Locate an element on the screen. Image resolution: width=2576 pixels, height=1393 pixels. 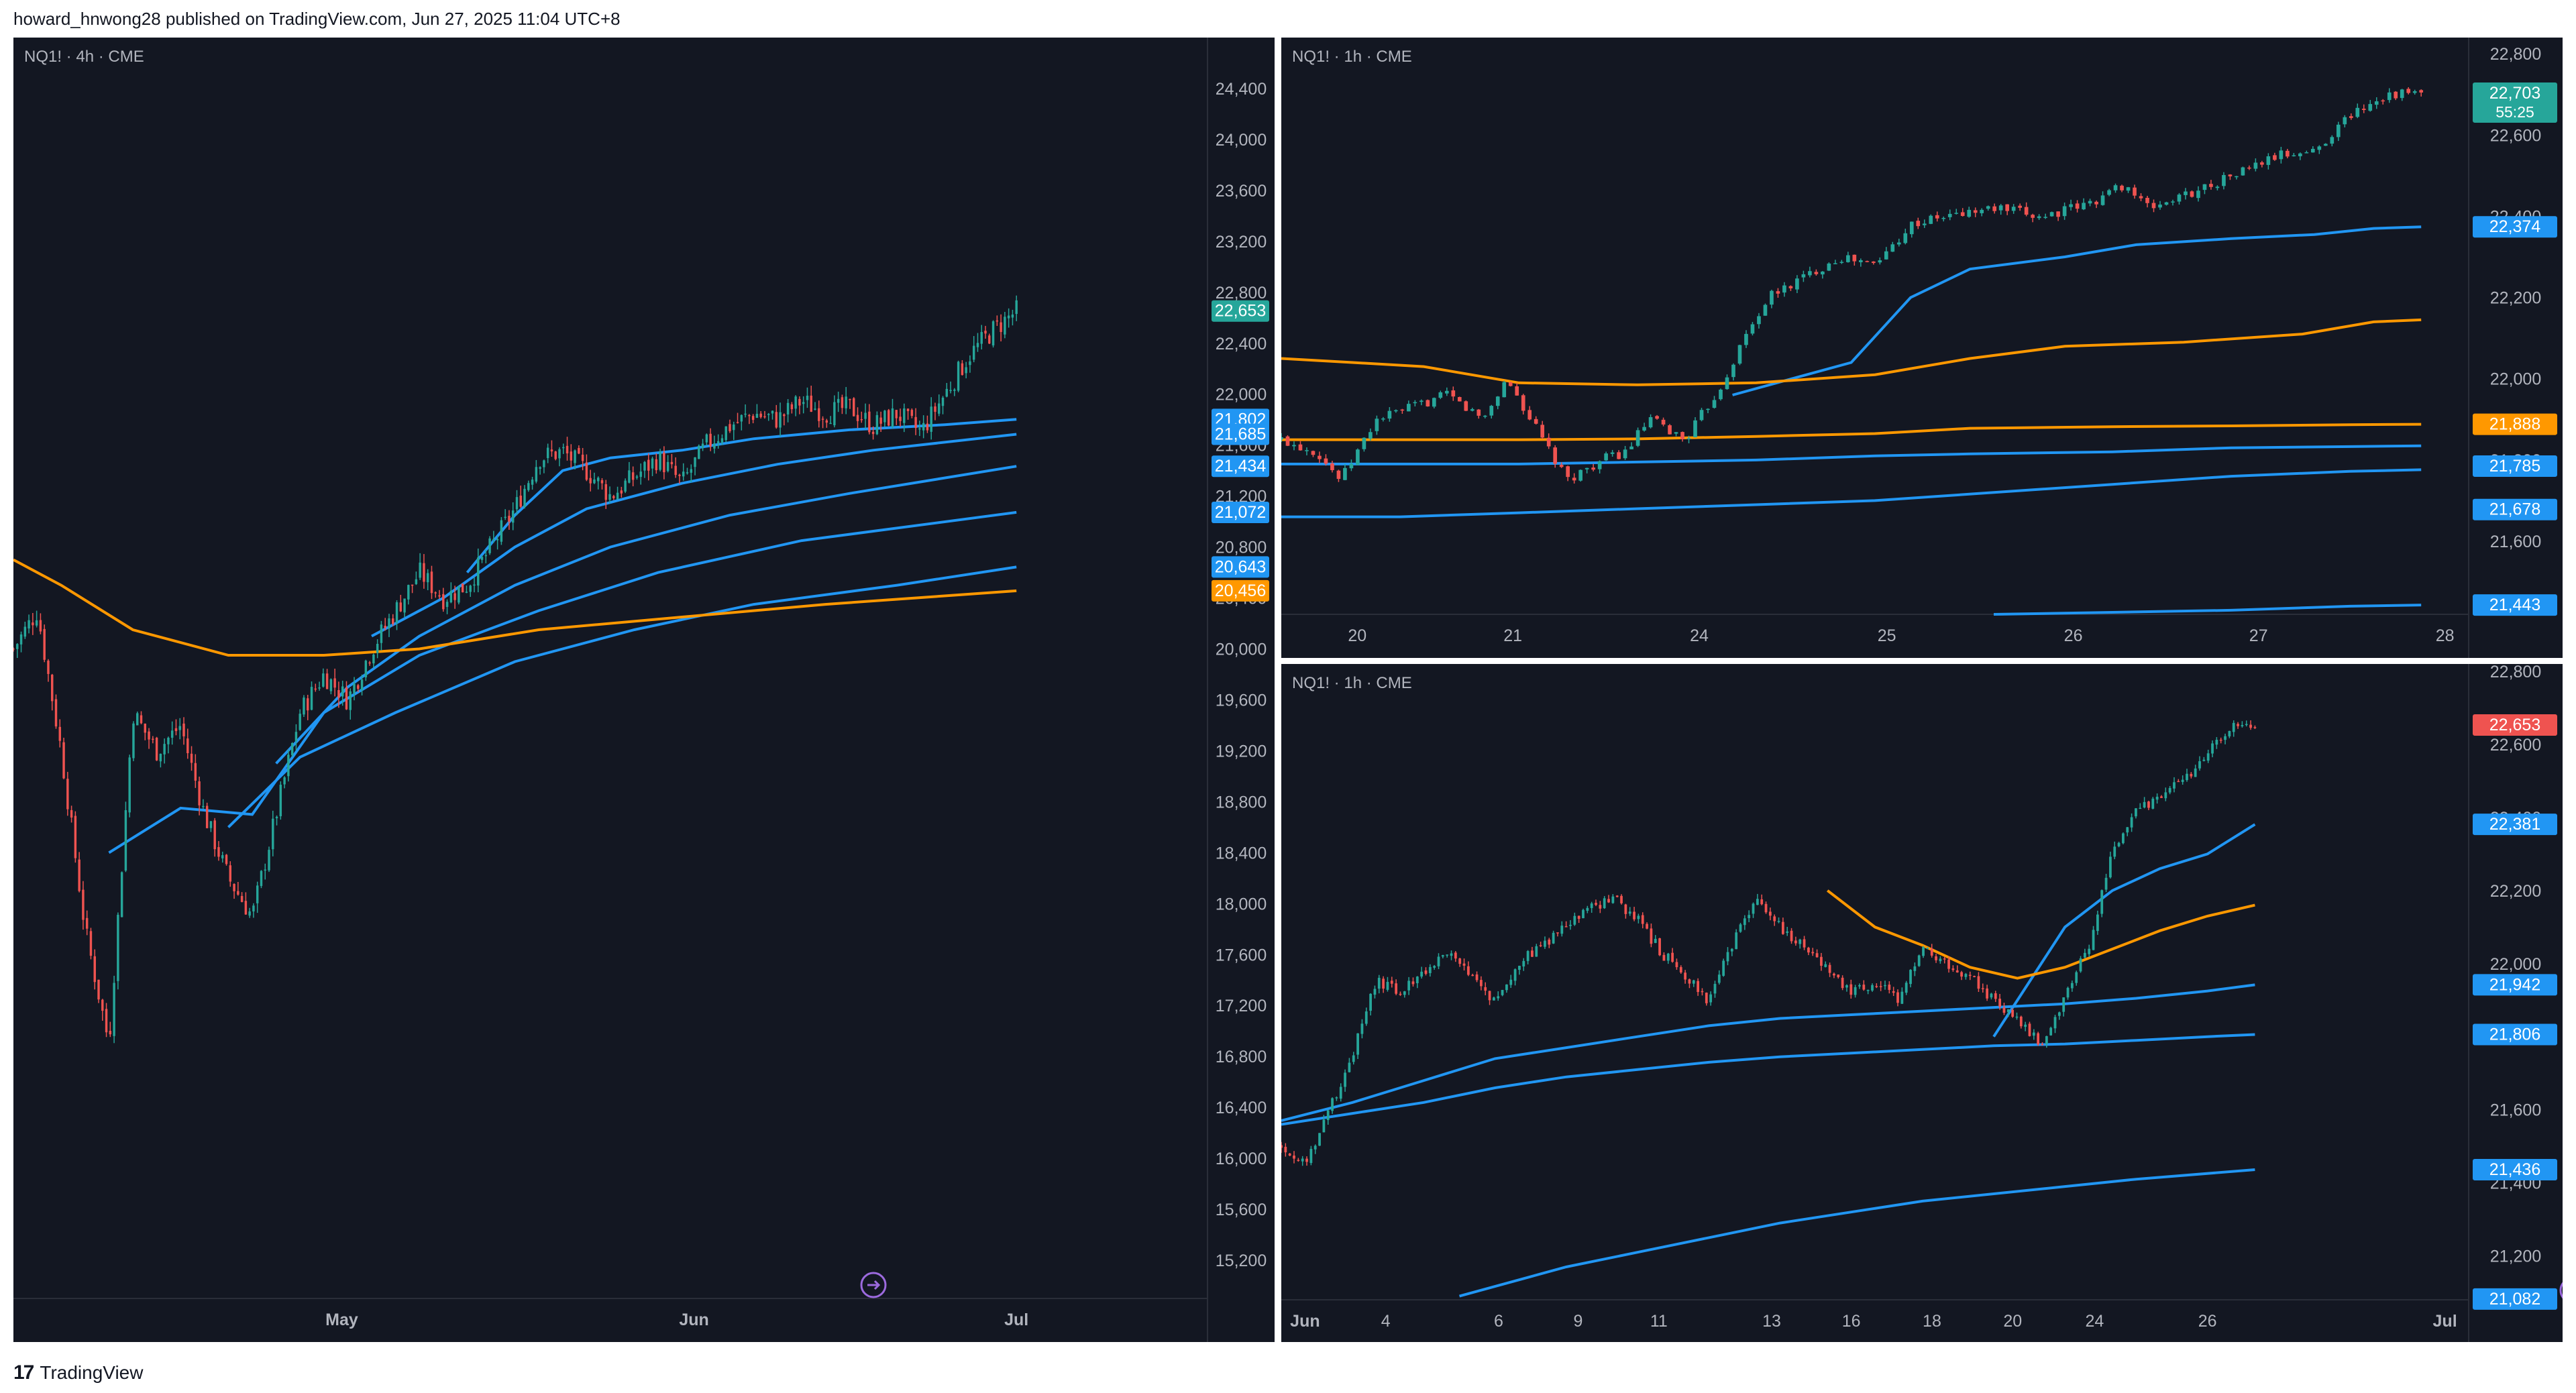
y-tick-label: 19,200 is located at coordinates (1241, 752).